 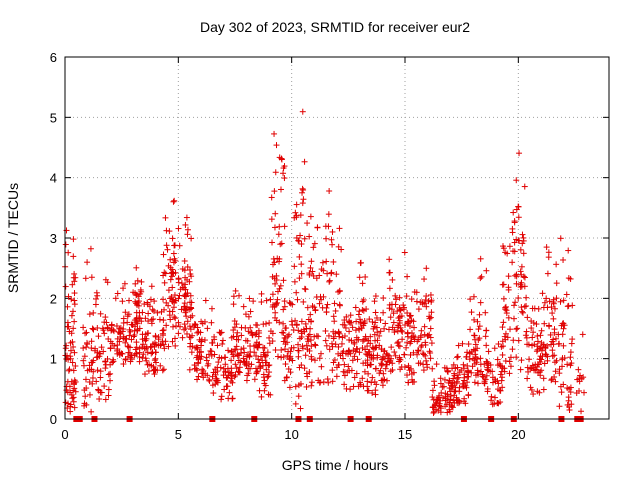 I want to click on x-tick-label: 0, so click(x=64, y=434).